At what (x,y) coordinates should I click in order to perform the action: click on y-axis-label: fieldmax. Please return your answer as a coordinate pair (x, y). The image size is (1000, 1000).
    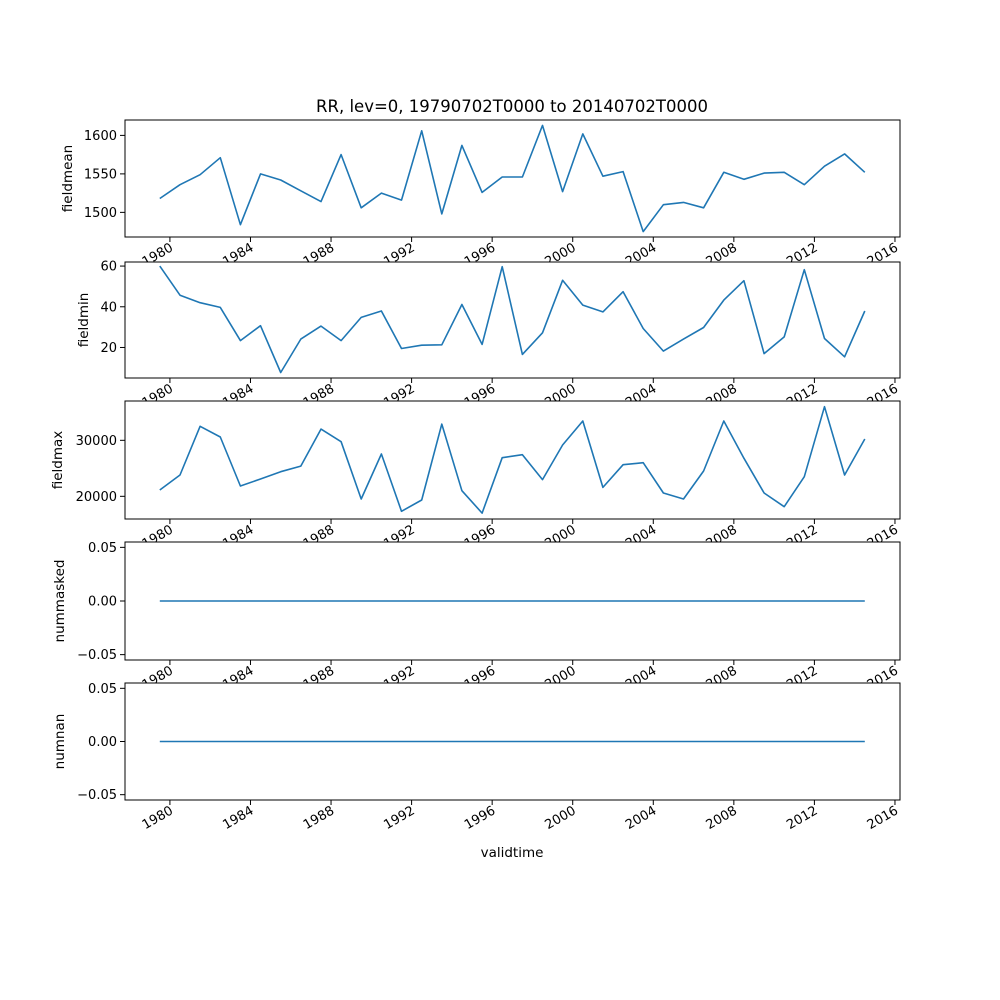
    Looking at the image, I should click on (58, 460).